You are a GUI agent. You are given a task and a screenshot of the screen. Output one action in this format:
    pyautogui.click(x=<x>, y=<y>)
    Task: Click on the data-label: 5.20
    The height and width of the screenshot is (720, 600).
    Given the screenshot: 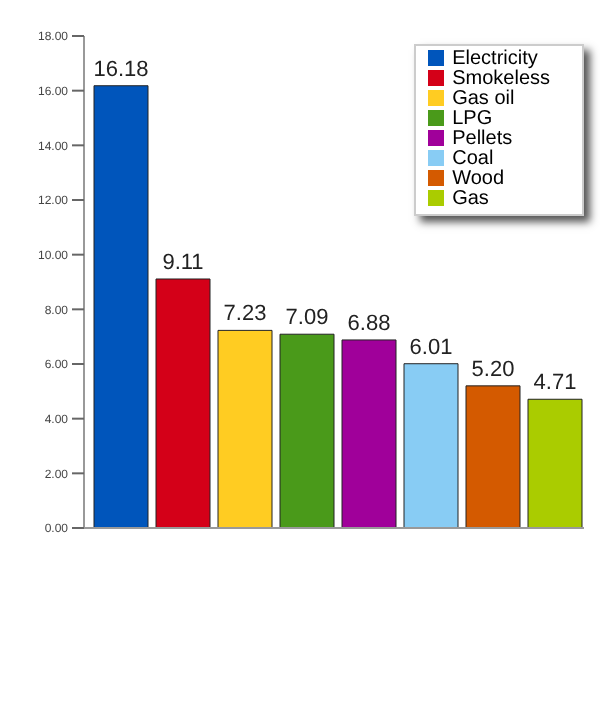 What is the action you would take?
    pyautogui.click(x=493, y=369)
    